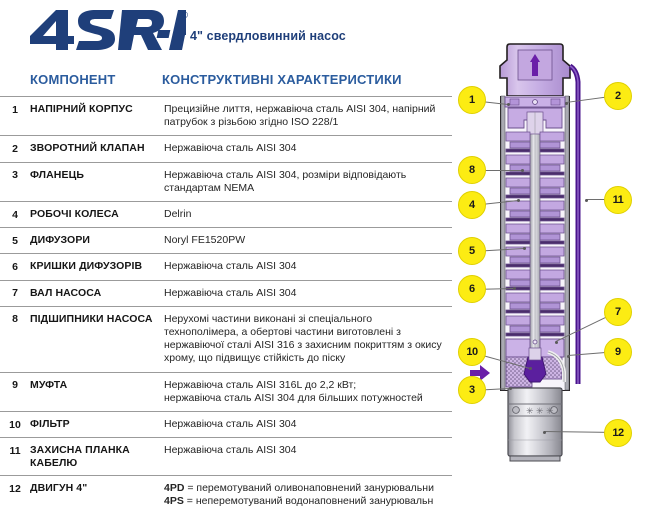 The image size is (650, 515). I want to click on component-name: ФІЛЬТР, so click(50, 424).